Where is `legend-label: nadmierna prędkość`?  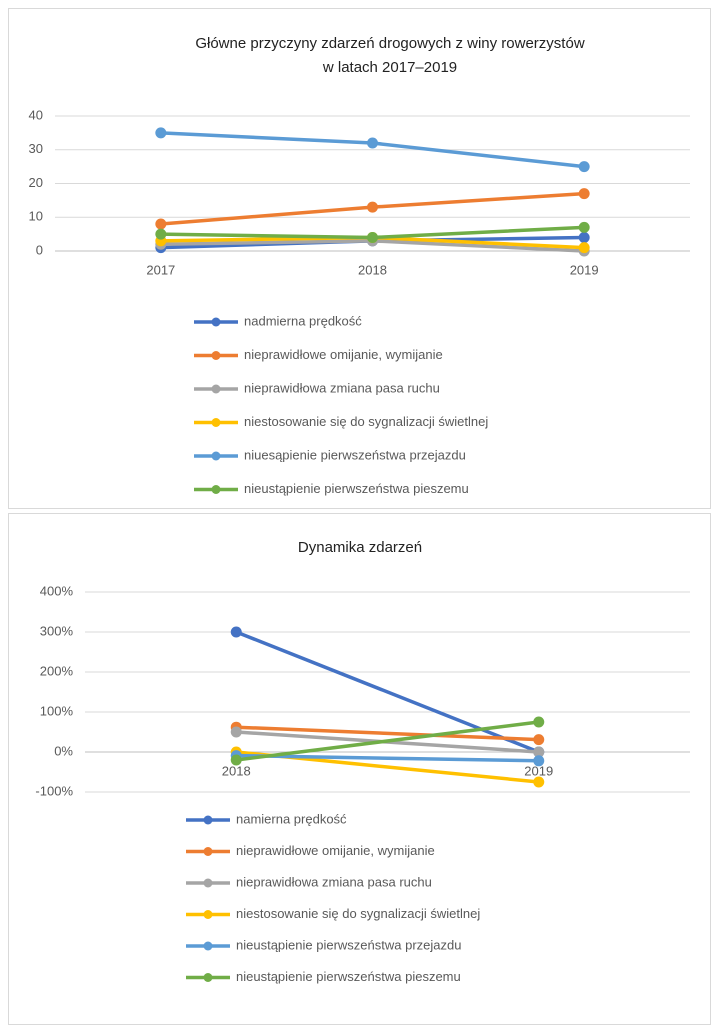 legend-label: nadmierna prędkość is located at coordinates (303, 320).